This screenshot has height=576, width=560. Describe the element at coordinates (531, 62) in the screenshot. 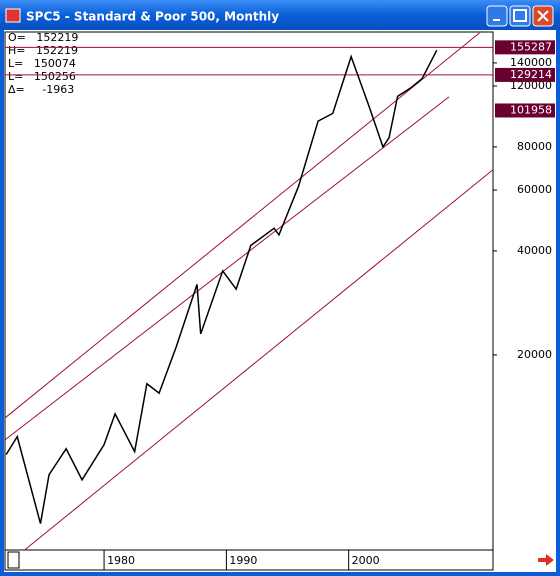

I see `y-tick-label: 140000` at that location.